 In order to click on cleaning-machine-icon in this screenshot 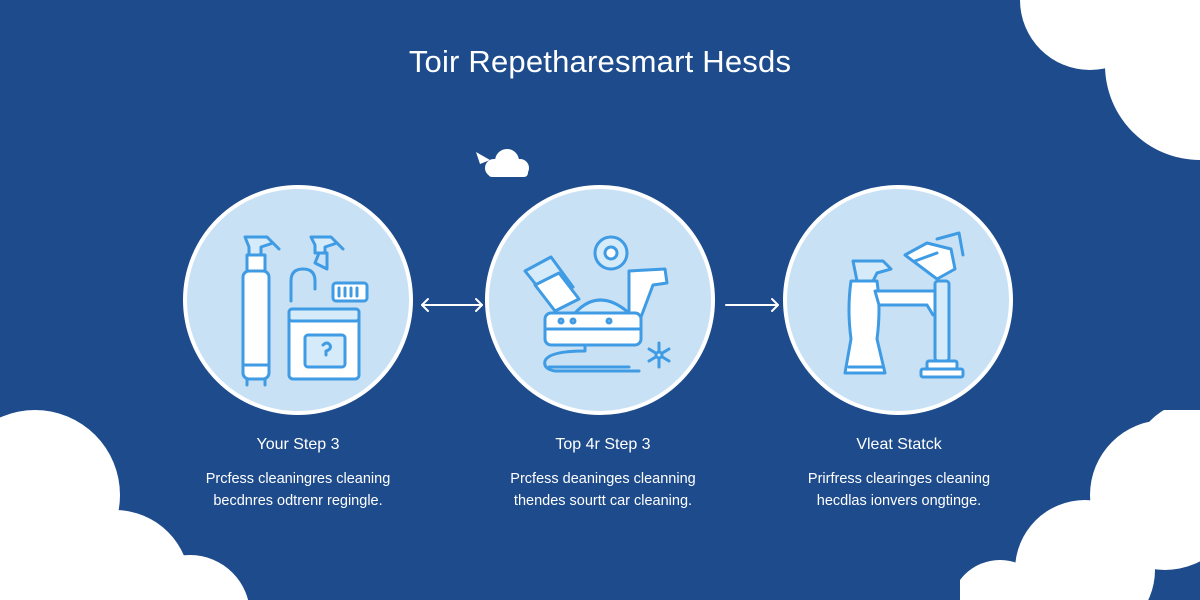, I will do `click(597, 304)`.